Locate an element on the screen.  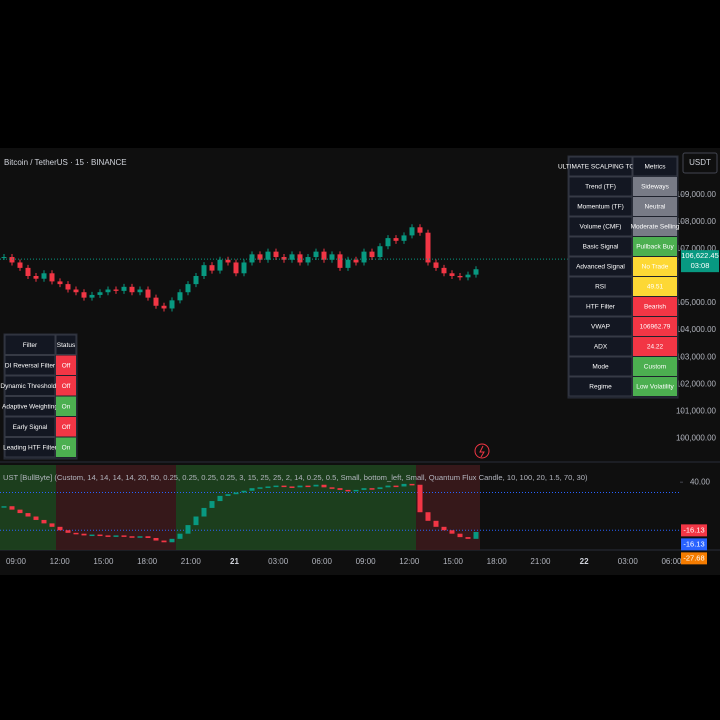
table-value: 106962.79 is located at coordinates (655, 327).